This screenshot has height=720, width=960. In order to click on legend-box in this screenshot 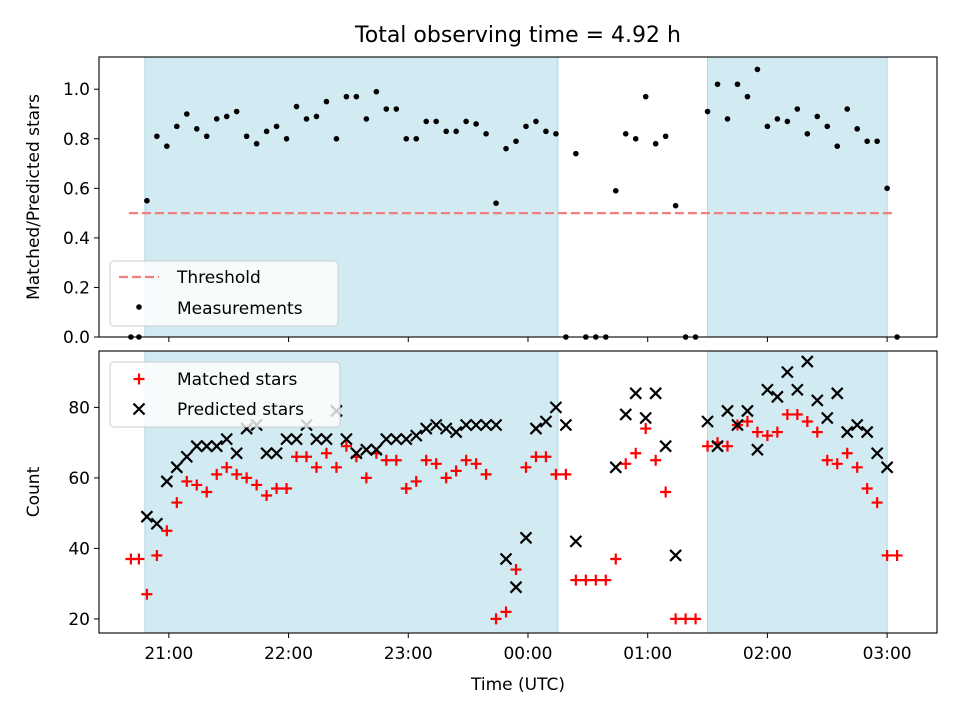, I will do `click(224, 293)`.